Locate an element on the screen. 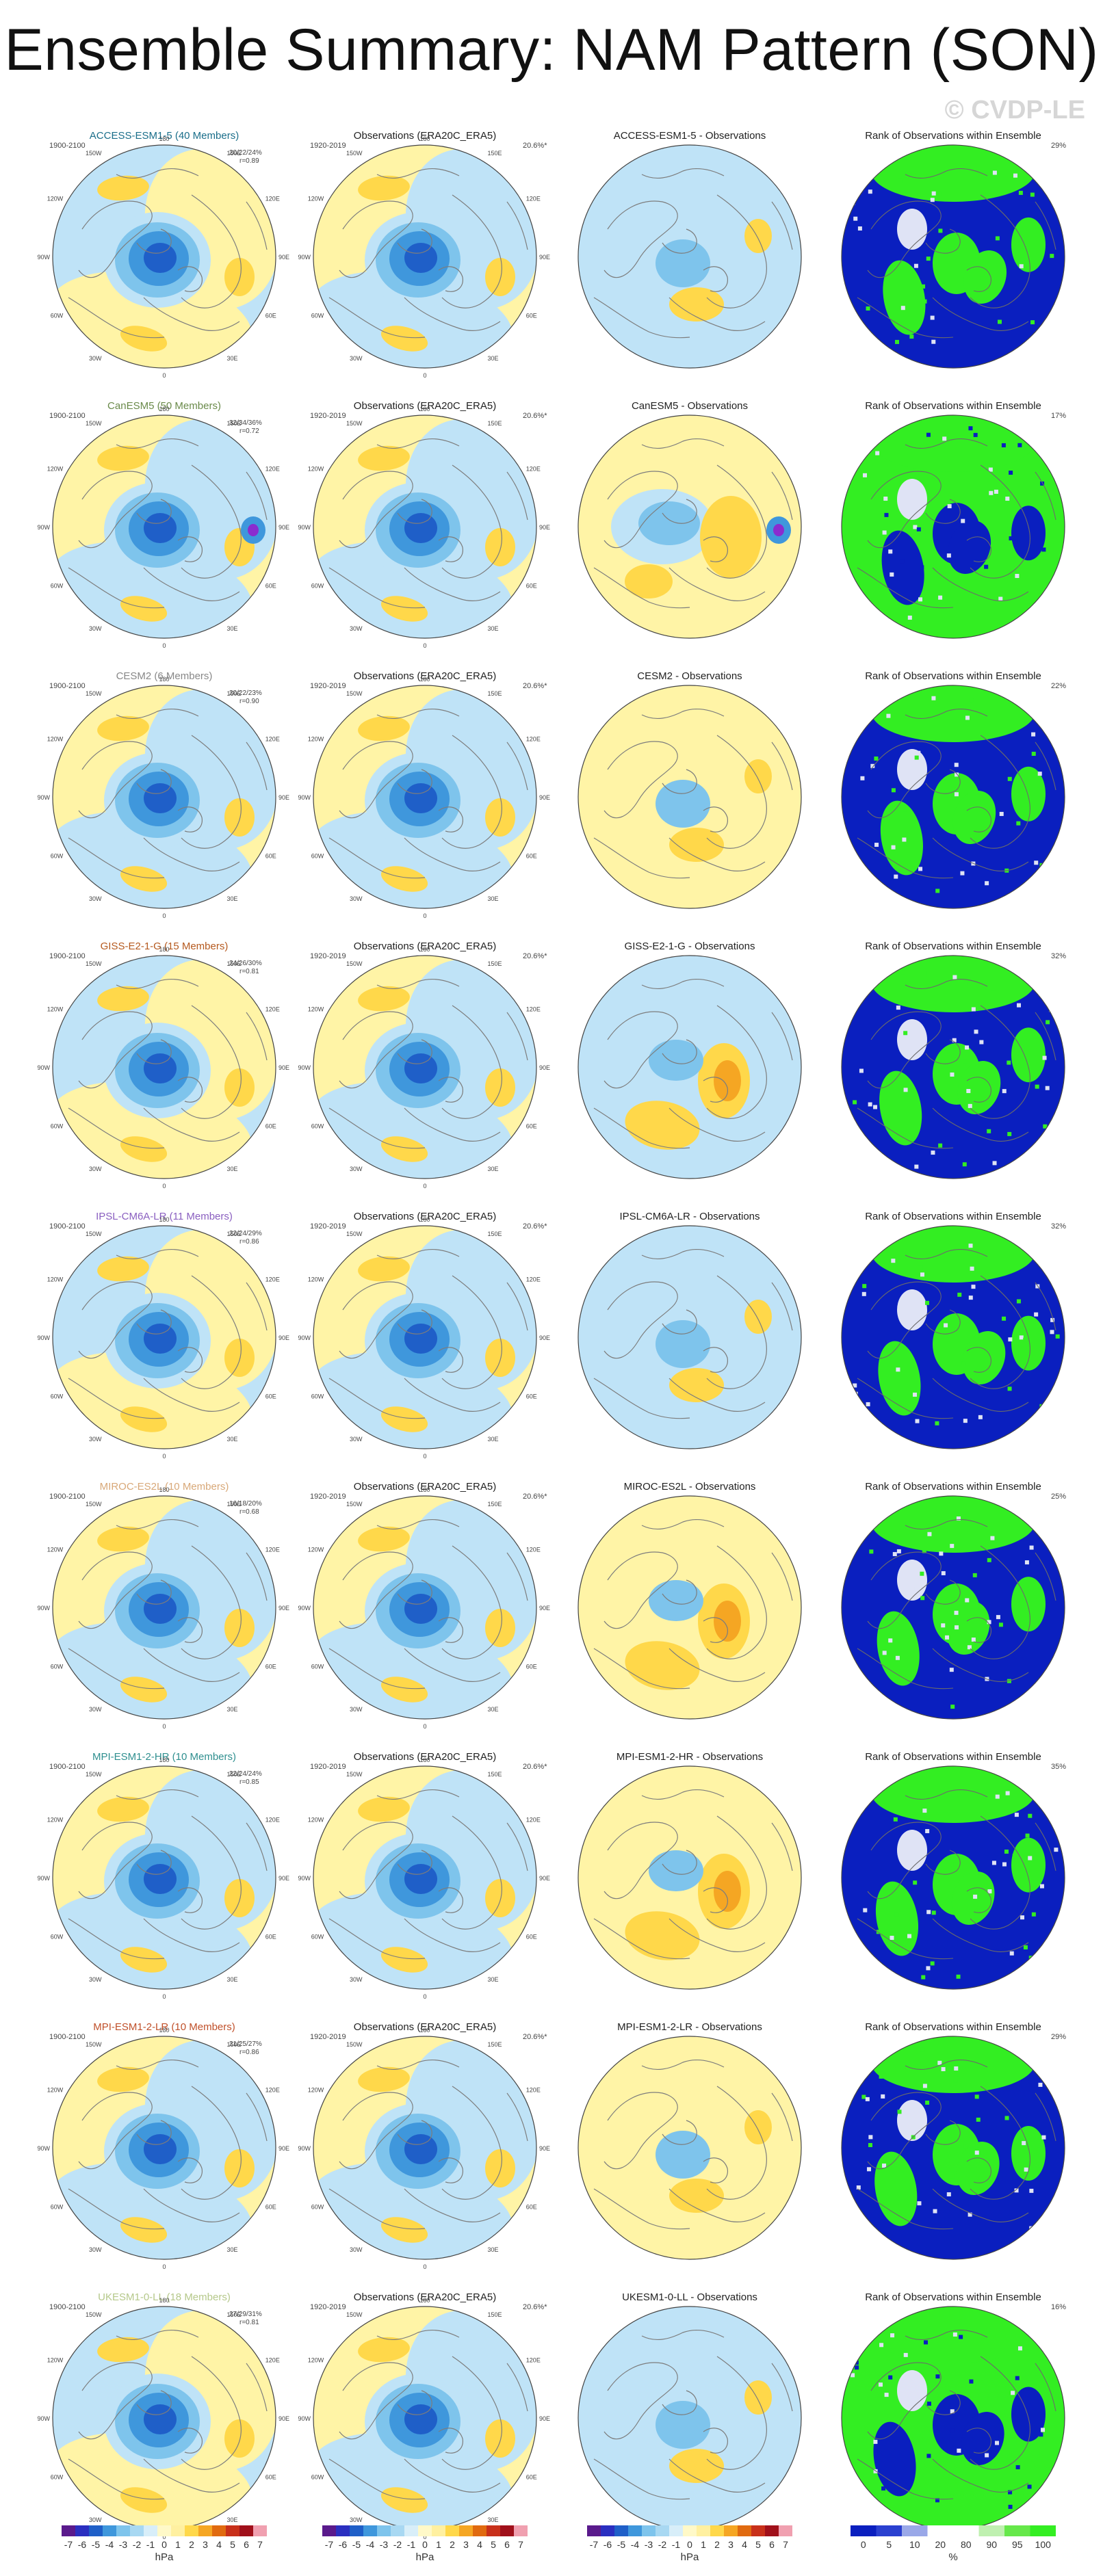  longitude-label: 150E is located at coordinates (495, 153).